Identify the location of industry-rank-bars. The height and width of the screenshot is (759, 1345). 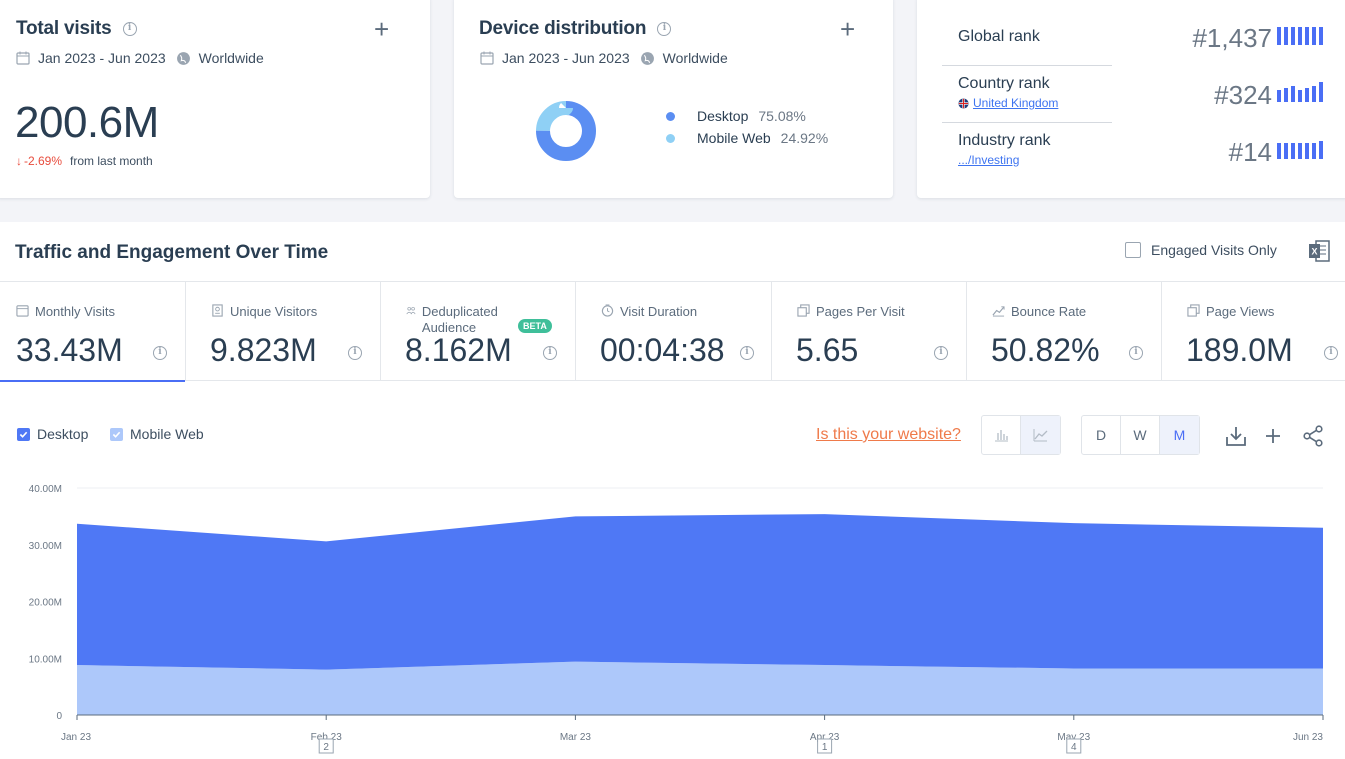
(1300, 150).